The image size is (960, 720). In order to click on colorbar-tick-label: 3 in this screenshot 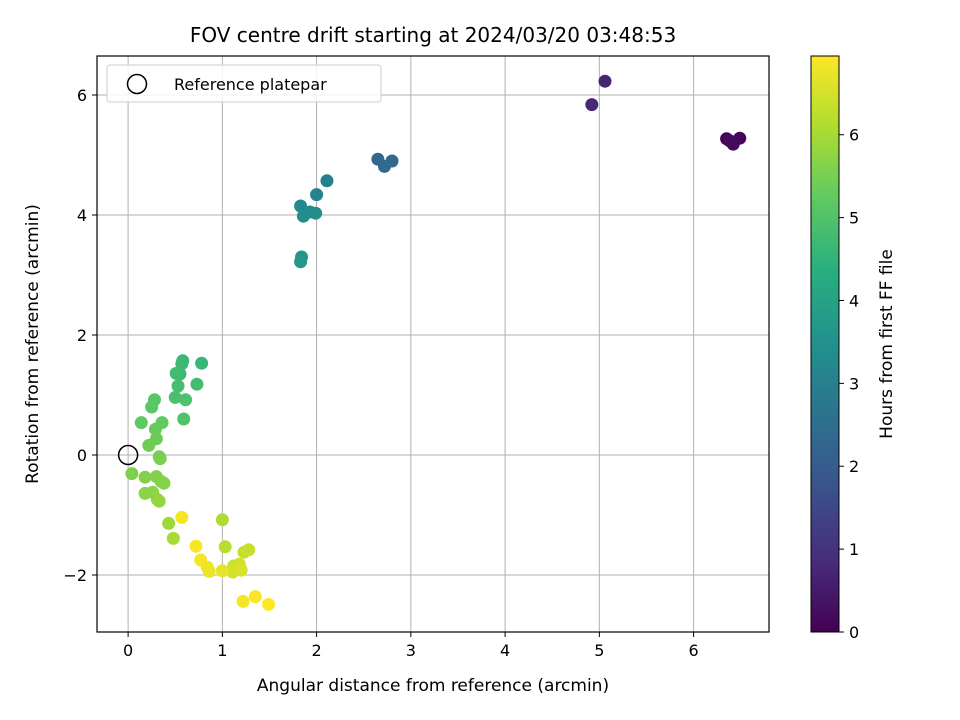, I will do `click(854, 383)`.